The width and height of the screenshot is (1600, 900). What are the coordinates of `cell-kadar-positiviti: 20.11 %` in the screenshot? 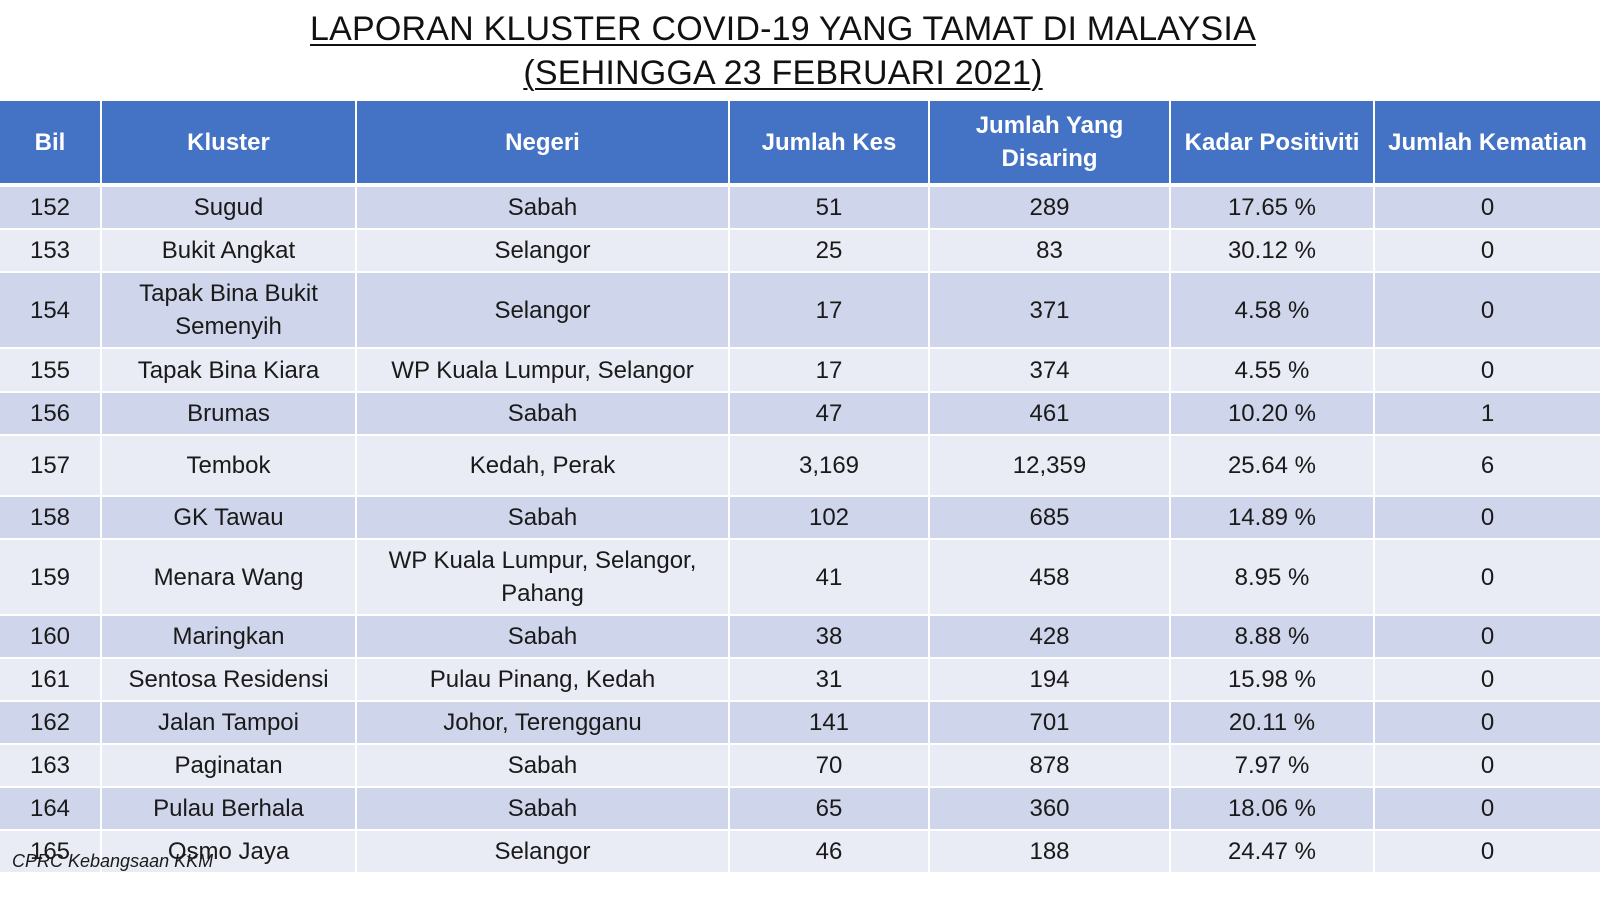 It's located at (1272, 723).